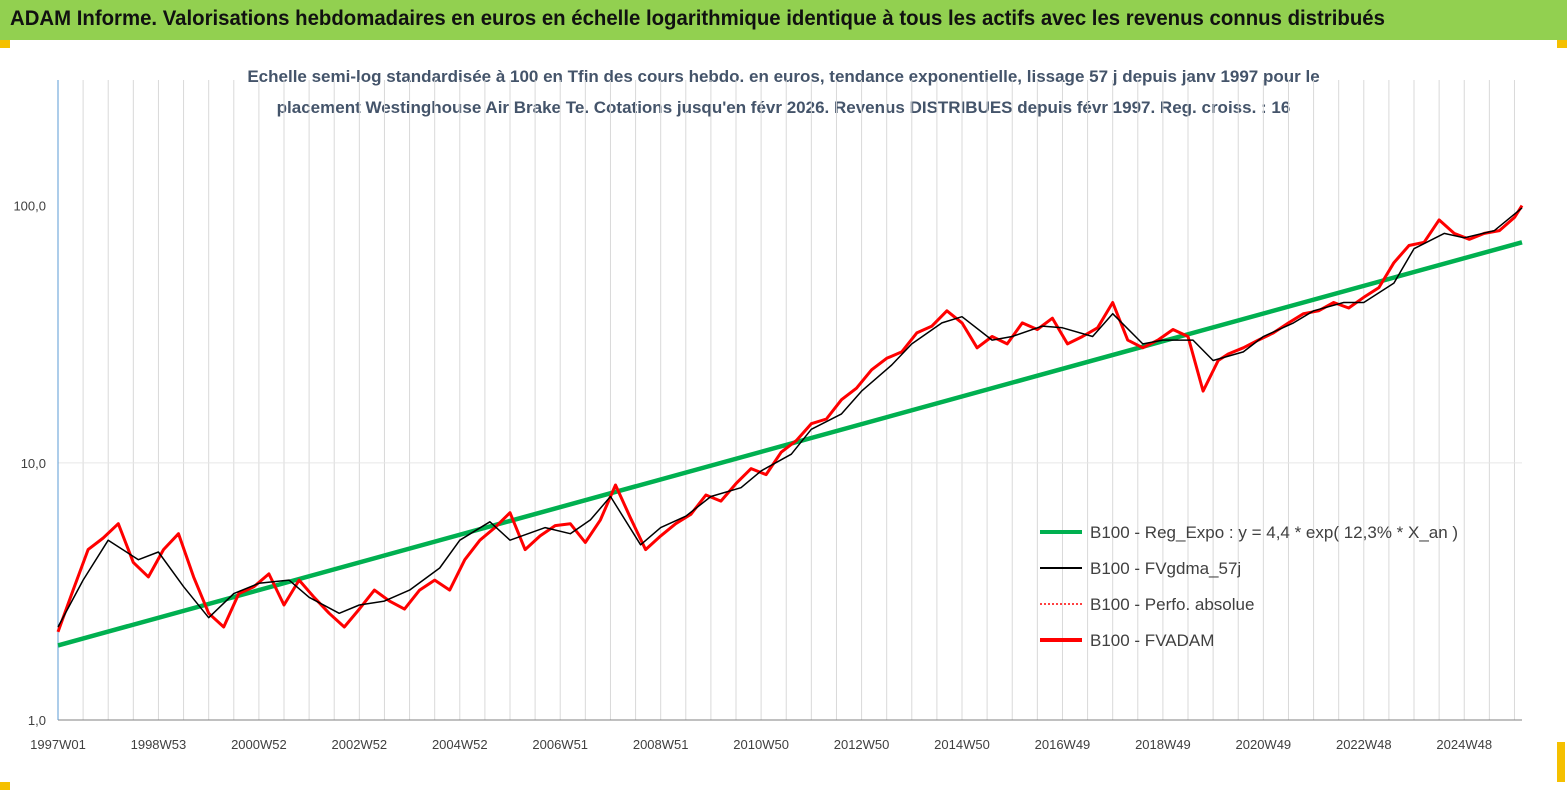  Describe the element at coordinates (1152, 640) in the screenshot. I see `legend-label: B100 - FVADAM` at that location.